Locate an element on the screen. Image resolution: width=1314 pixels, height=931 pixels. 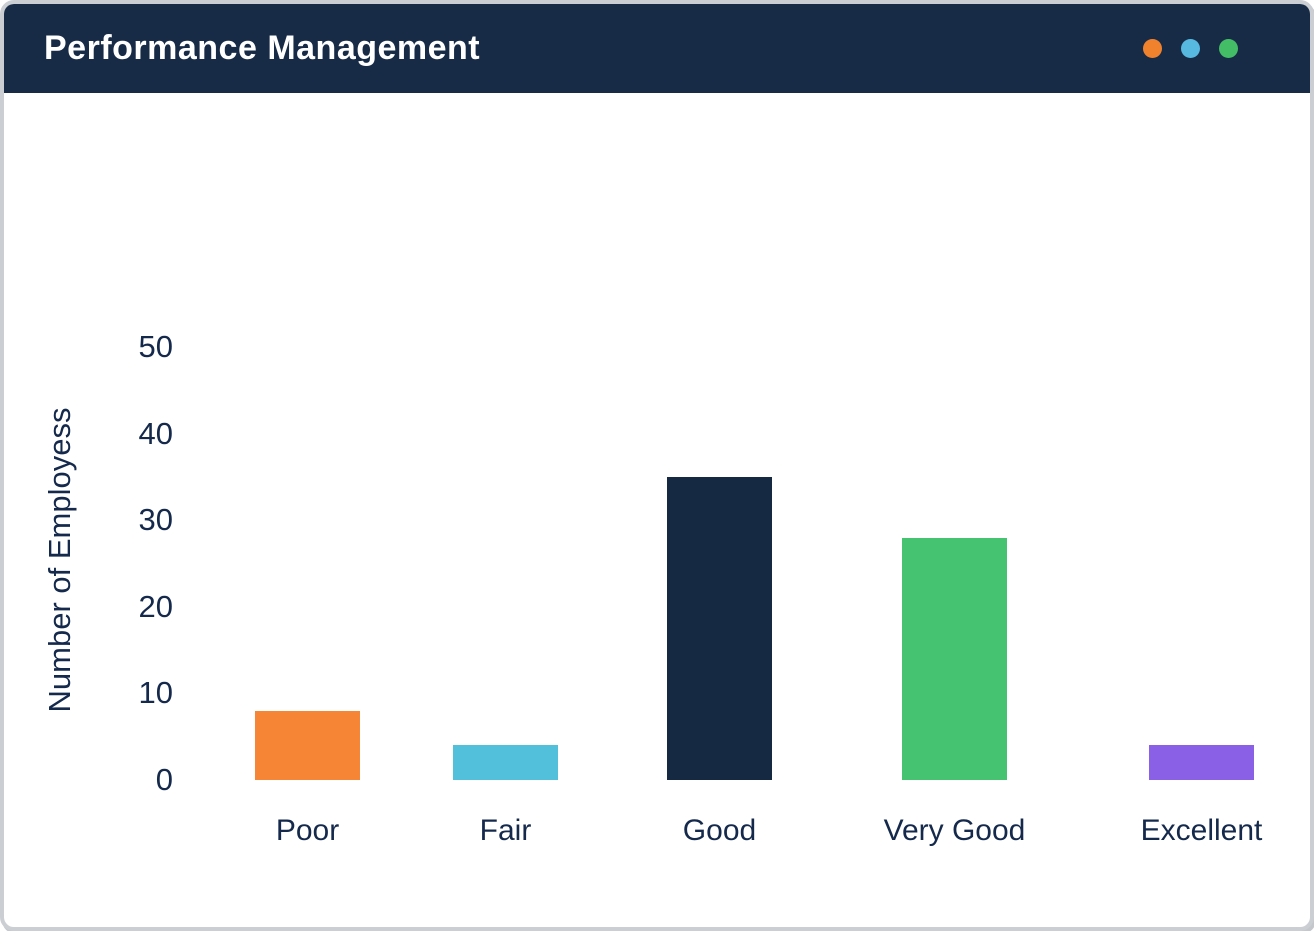
bar-very-good is located at coordinates (954, 658).